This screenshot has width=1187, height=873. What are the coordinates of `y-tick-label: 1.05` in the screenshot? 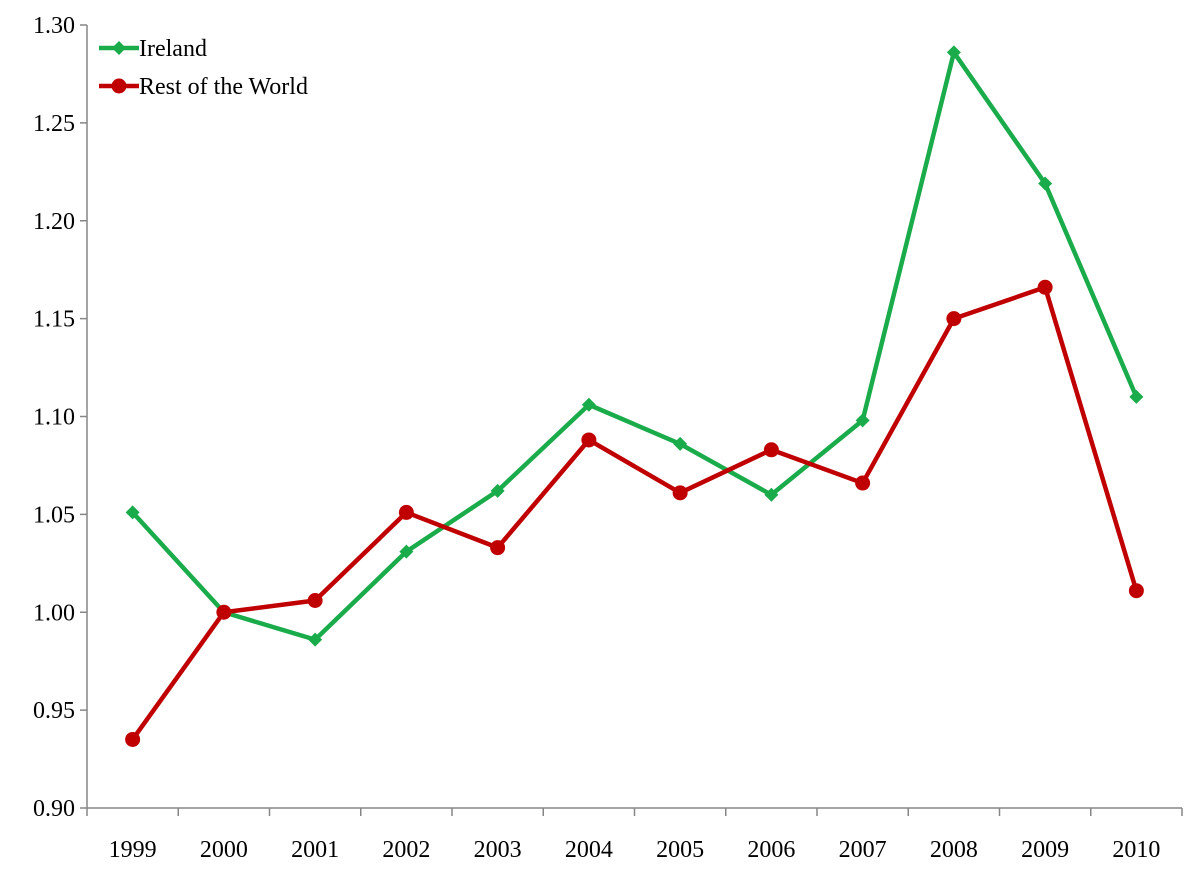 It's located at (54, 515).